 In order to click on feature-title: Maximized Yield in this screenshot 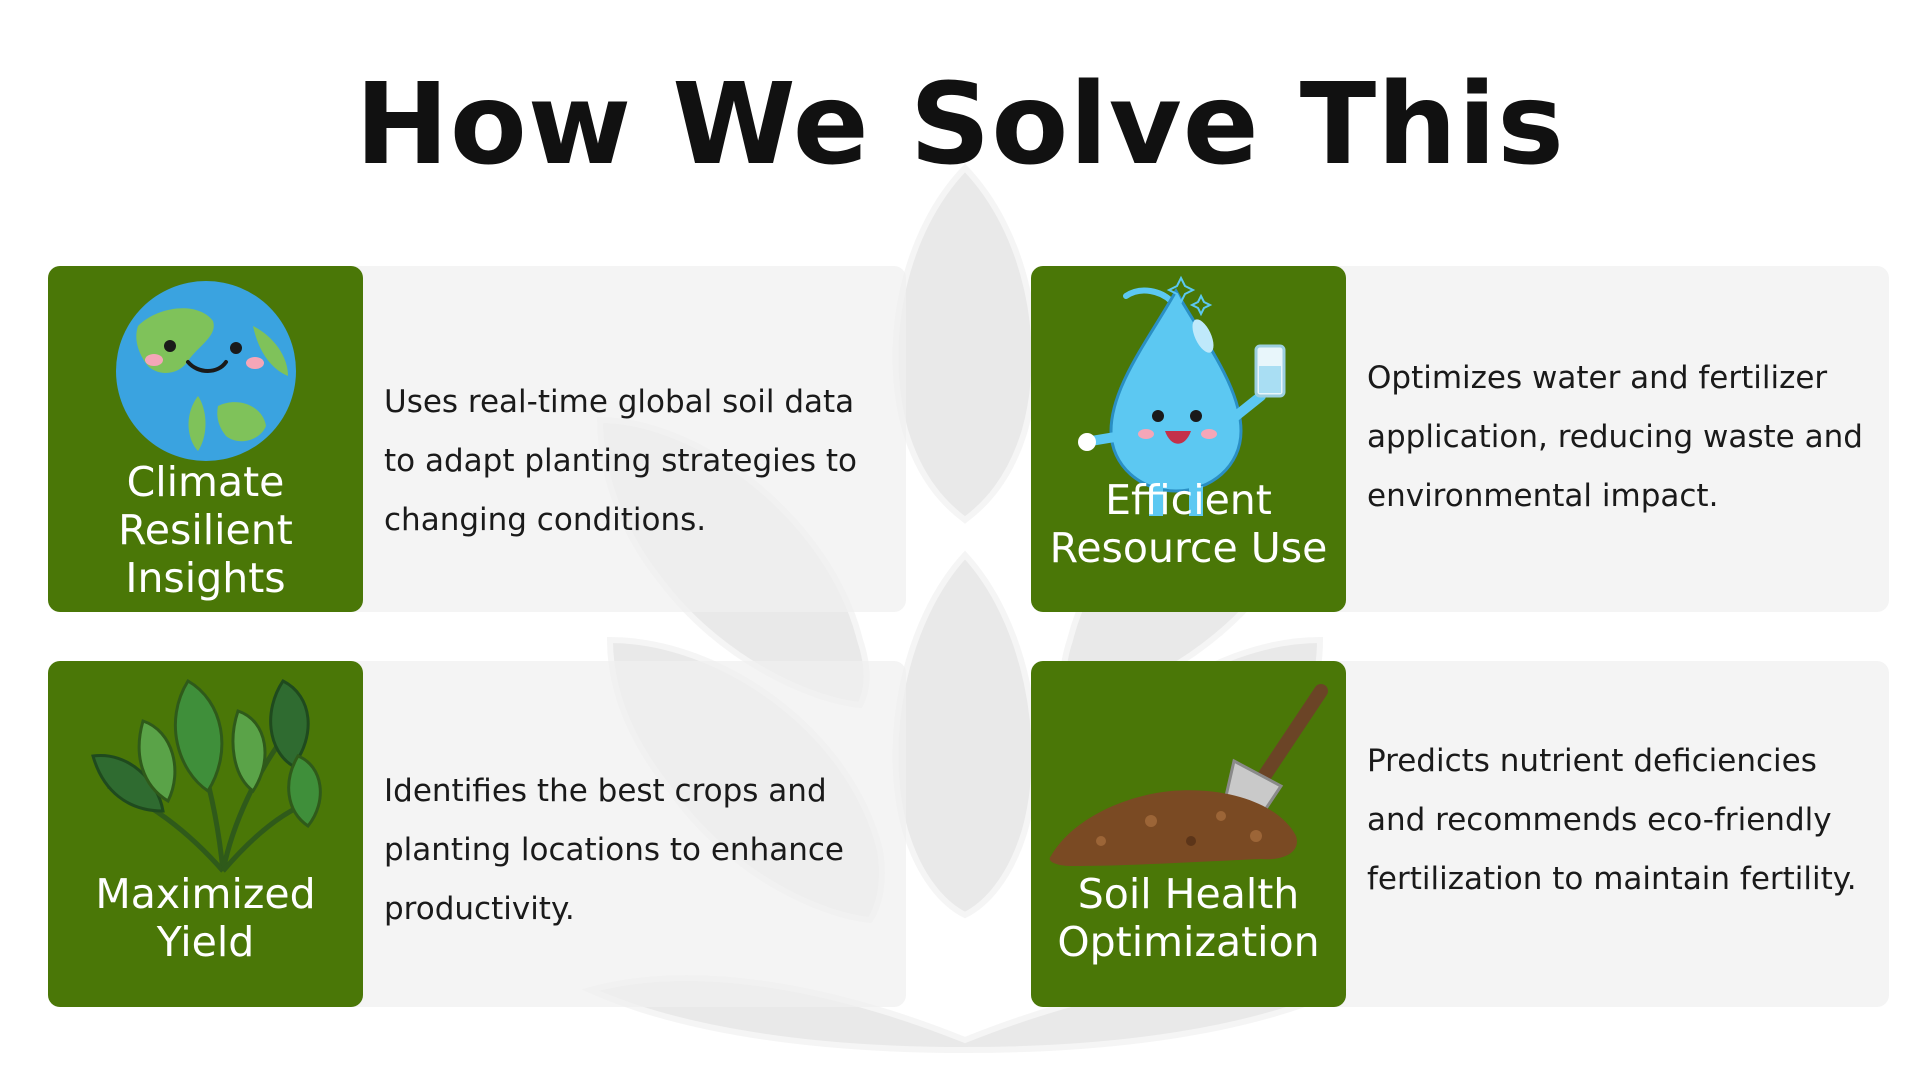, I will do `click(205, 918)`.